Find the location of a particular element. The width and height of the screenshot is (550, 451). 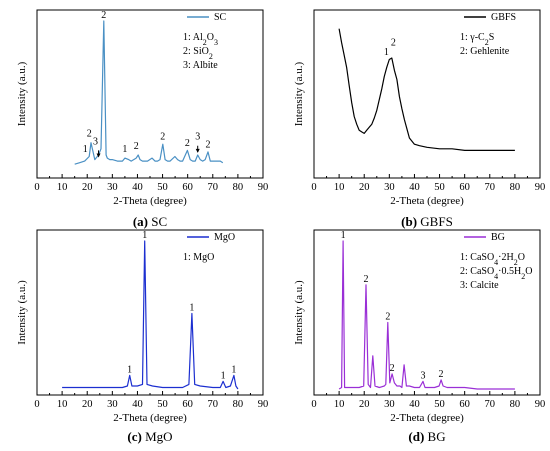

phase-entry: 3: Calcite is located at coordinates (479, 285).